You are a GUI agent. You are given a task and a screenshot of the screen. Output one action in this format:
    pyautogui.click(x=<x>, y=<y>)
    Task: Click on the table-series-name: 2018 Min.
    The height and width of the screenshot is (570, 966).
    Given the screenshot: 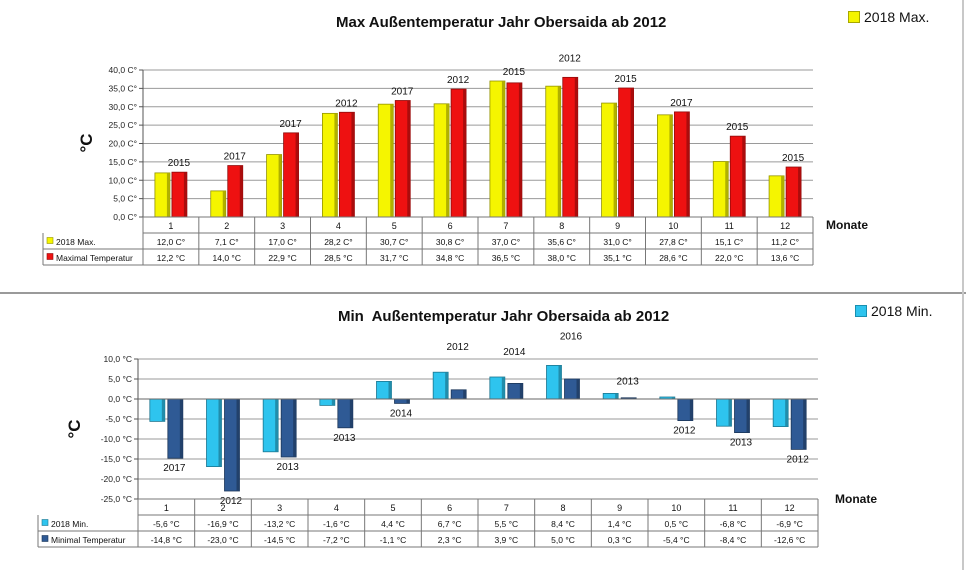 What is the action you would take?
    pyautogui.click(x=69, y=524)
    